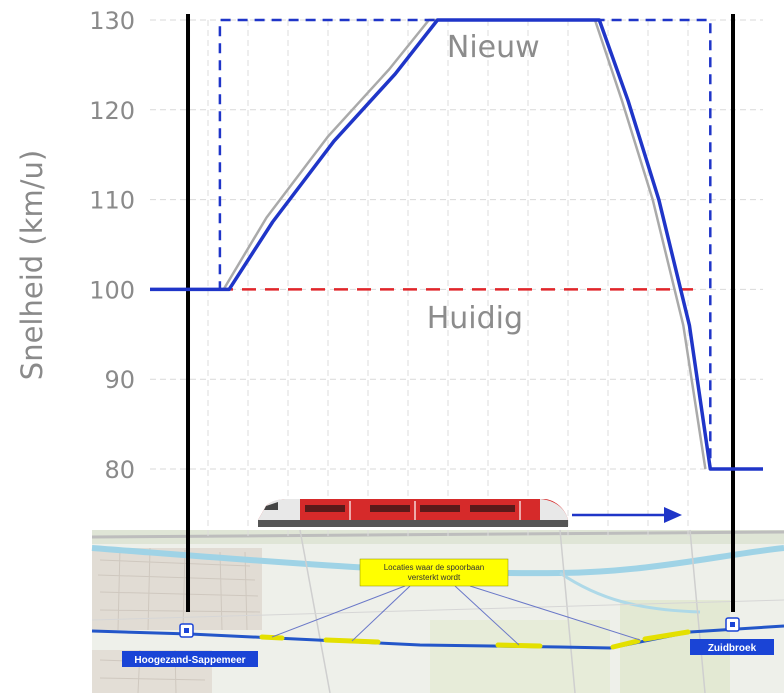 The image size is (784, 693). I want to click on station-right-label: Zuidbroek, so click(732, 648).